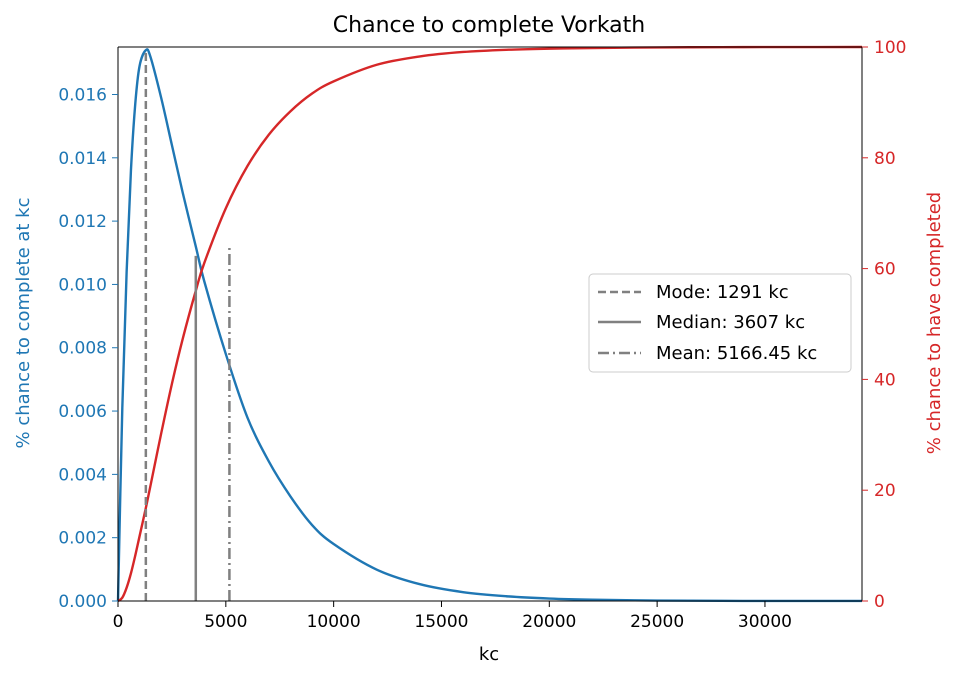 Image resolution: width=960 pixels, height=680 pixels. What do you see at coordinates (549, 622) in the screenshot?
I see `x-tick-label: 20000` at bounding box center [549, 622].